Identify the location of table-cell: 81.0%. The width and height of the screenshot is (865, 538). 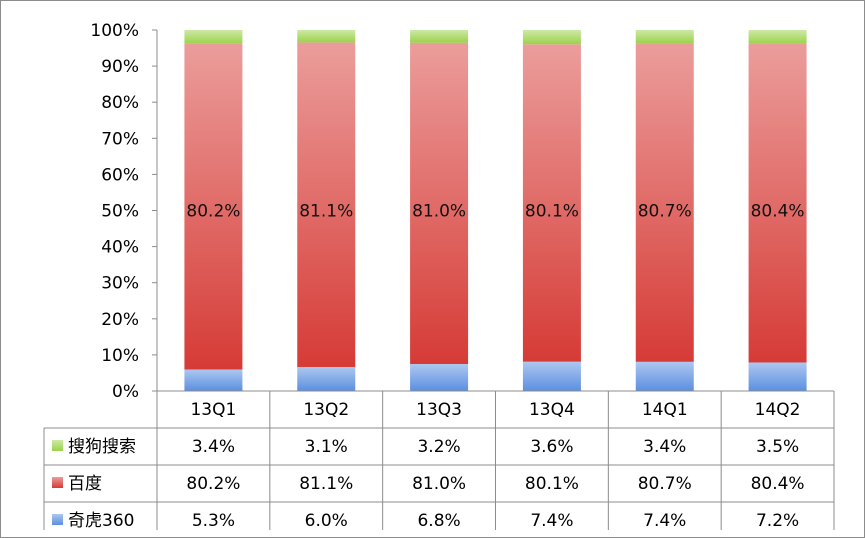
(439, 484).